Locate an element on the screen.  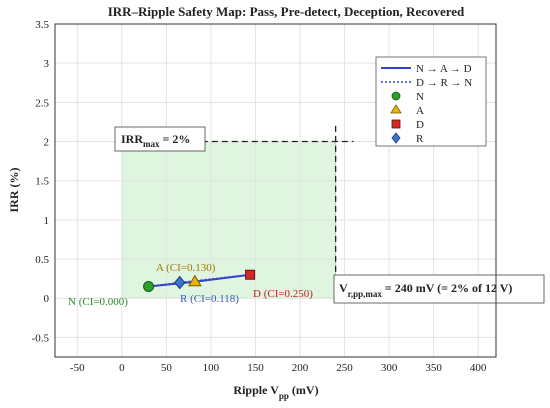
x-axis-ticks: -50 0 50 100 150 200 250 300 350 400 is located at coordinates (278, 368).